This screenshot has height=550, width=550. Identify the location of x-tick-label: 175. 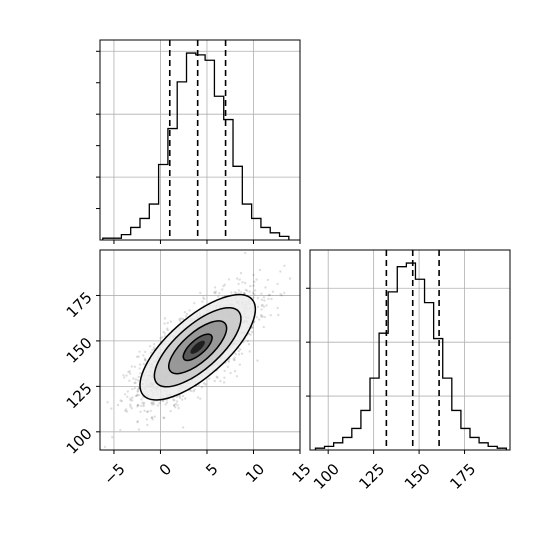
(462, 476).